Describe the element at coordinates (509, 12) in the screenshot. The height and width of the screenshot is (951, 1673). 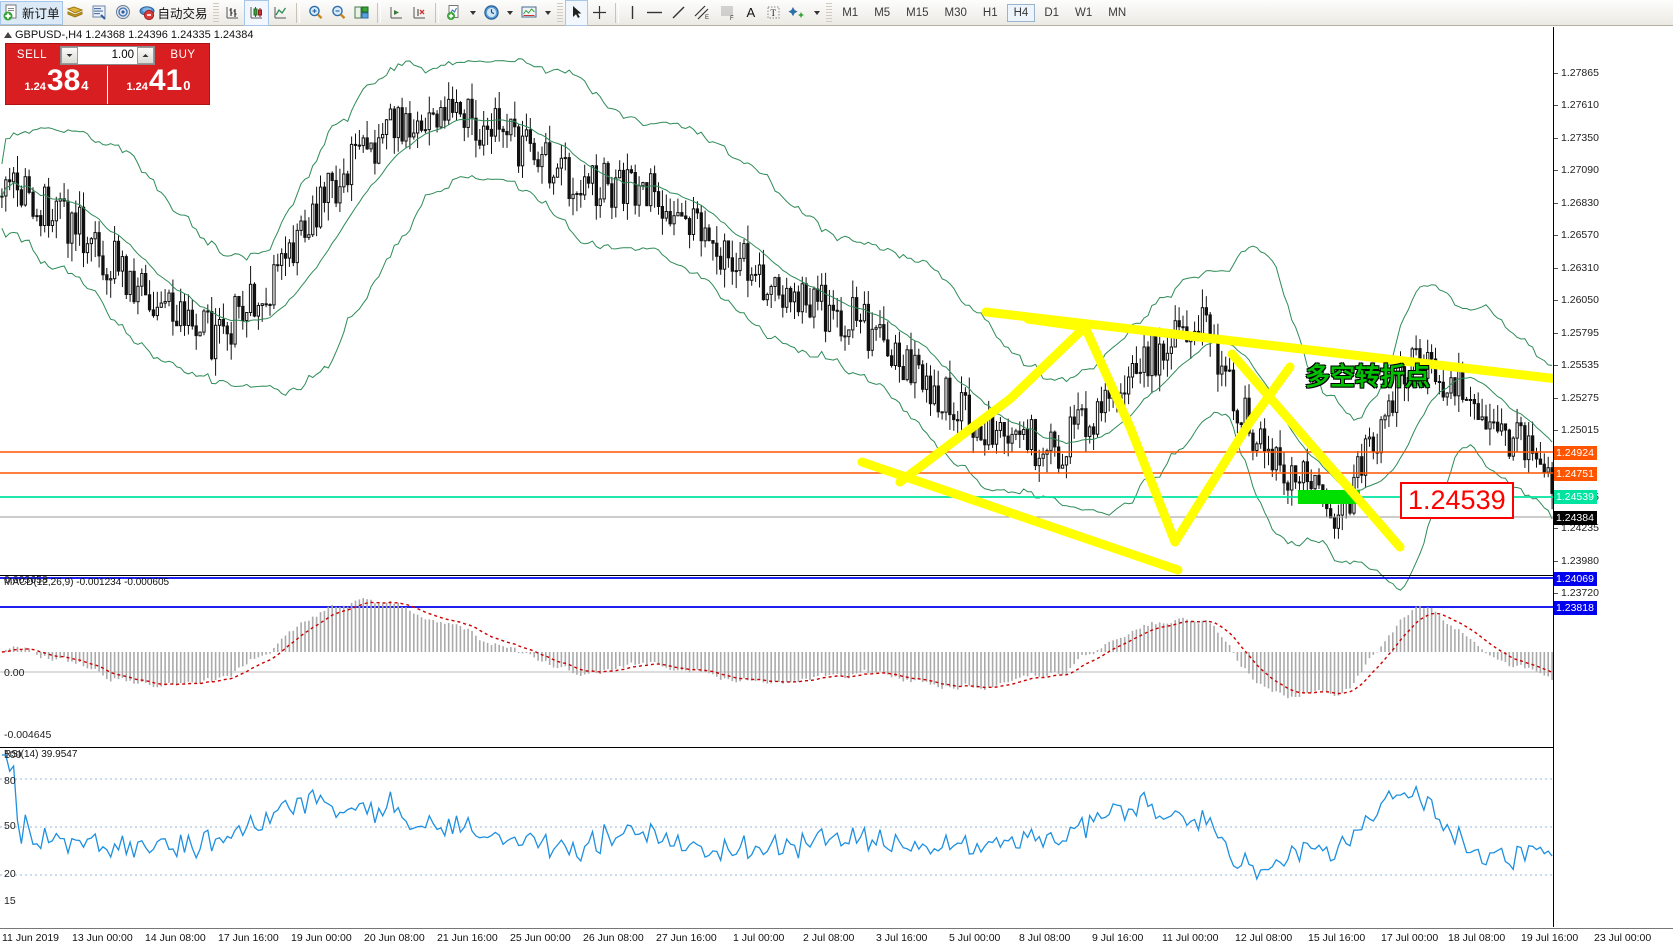
I see `periods-dropdown-arrow` at that location.